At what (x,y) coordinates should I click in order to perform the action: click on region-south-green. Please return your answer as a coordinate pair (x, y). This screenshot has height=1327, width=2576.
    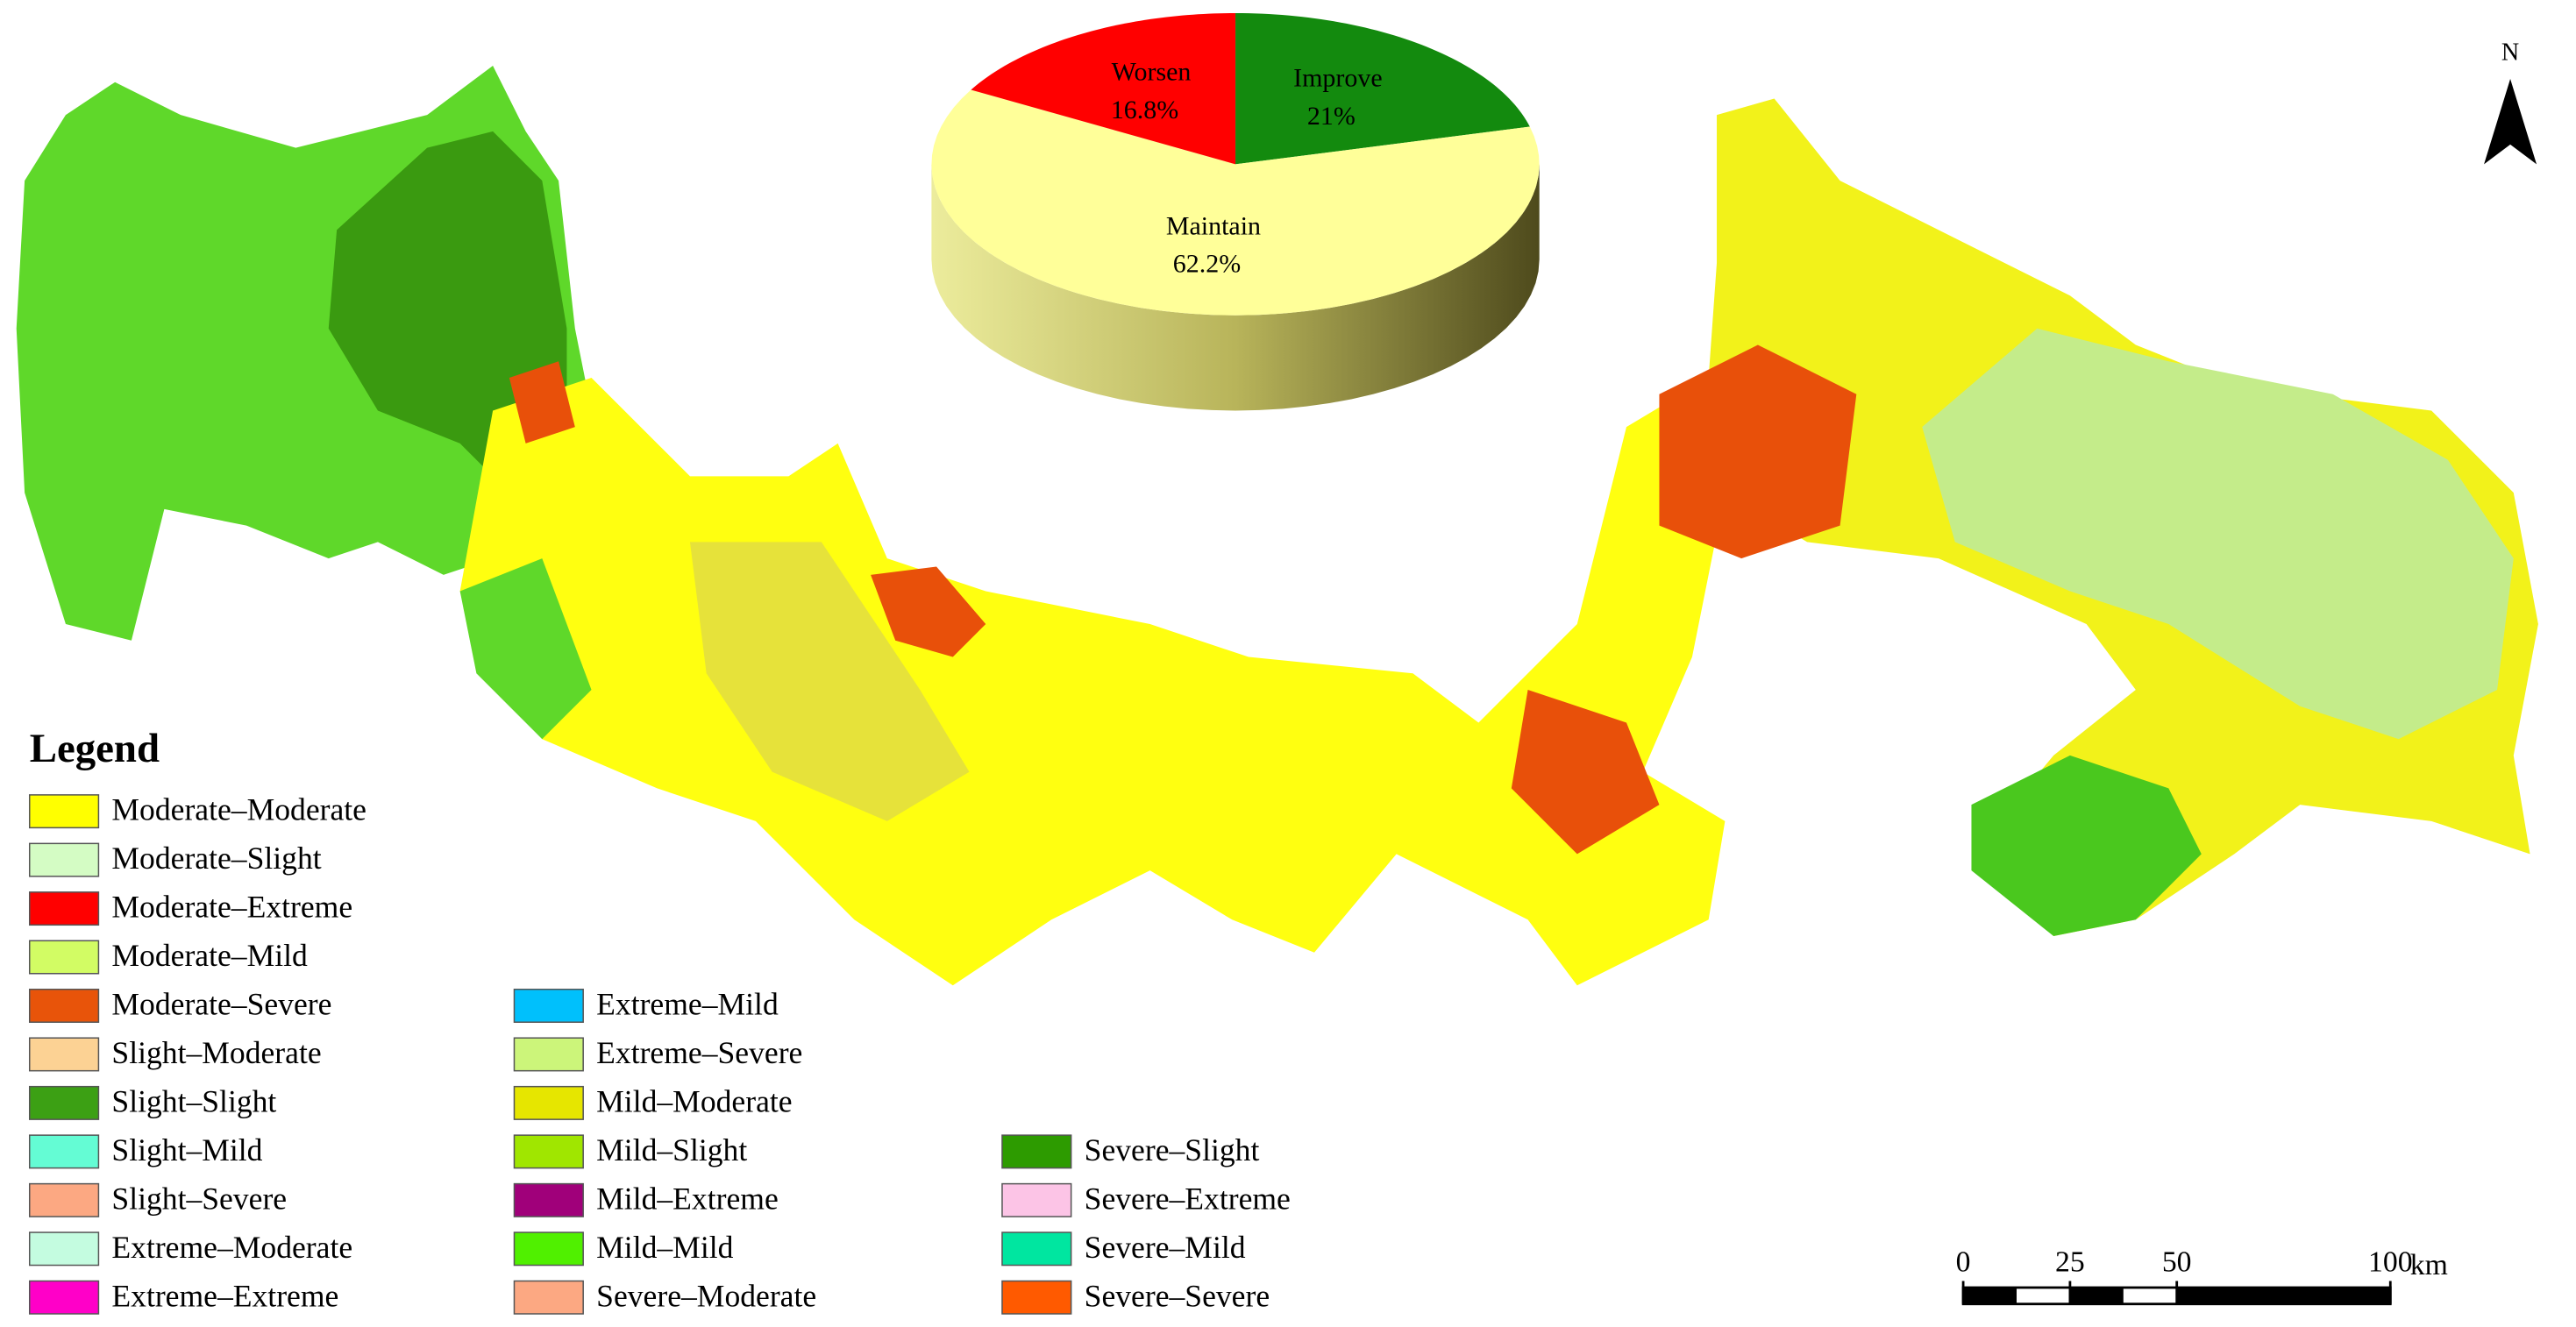
    Looking at the image, I should click on (2086, 846).